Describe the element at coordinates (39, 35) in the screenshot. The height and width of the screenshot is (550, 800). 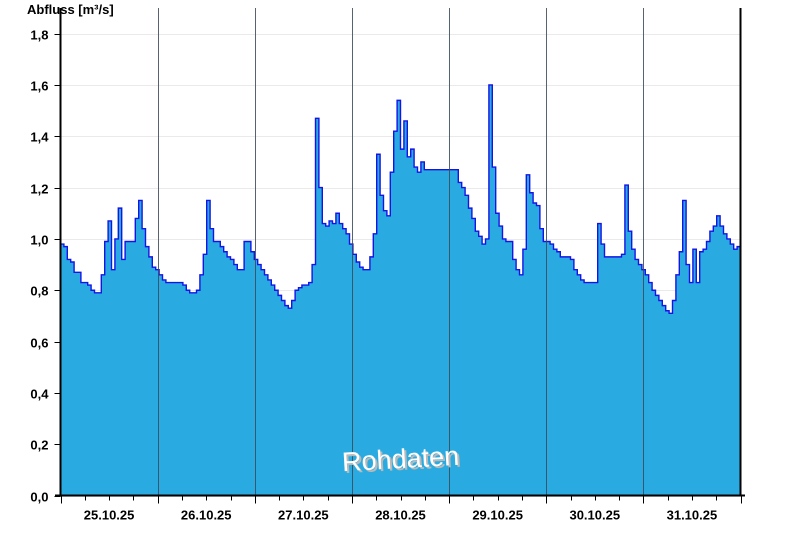
I see `y-tick-label: 1,8` at that location.